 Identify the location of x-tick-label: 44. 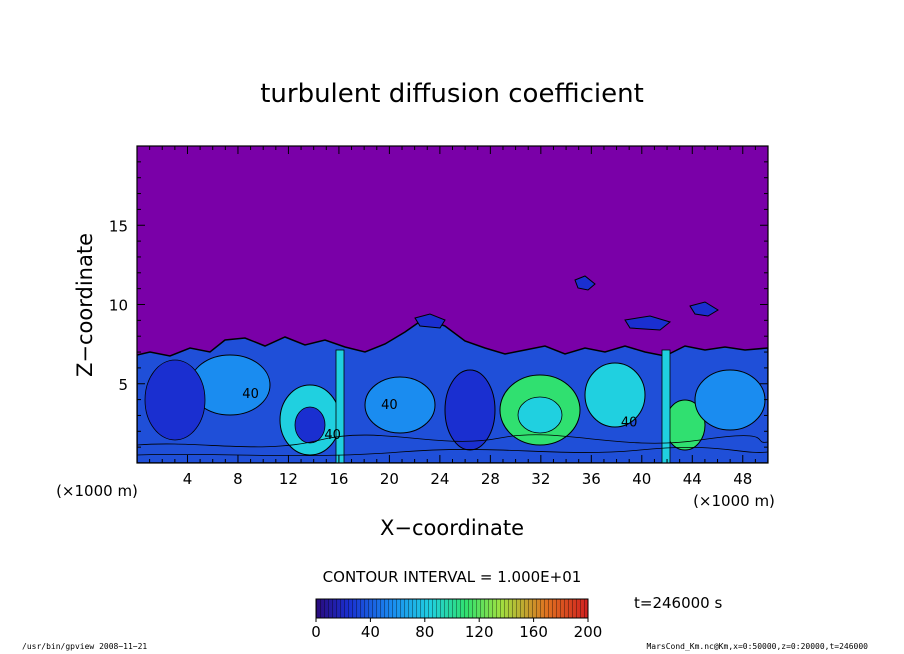
(692, 479).